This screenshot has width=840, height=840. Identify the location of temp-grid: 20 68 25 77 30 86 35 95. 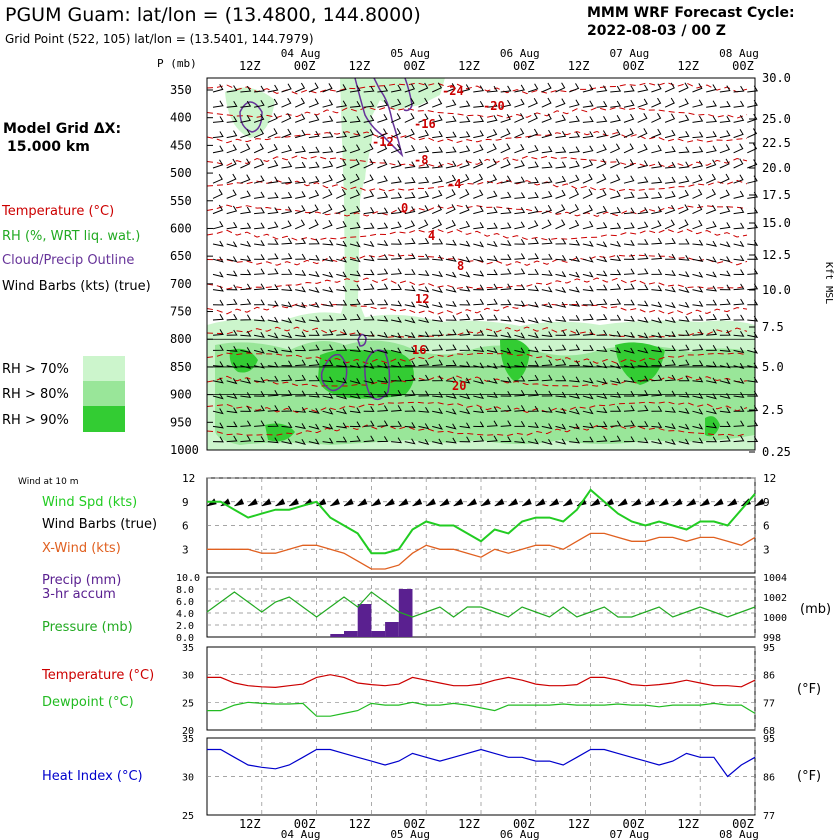
(478, 690).